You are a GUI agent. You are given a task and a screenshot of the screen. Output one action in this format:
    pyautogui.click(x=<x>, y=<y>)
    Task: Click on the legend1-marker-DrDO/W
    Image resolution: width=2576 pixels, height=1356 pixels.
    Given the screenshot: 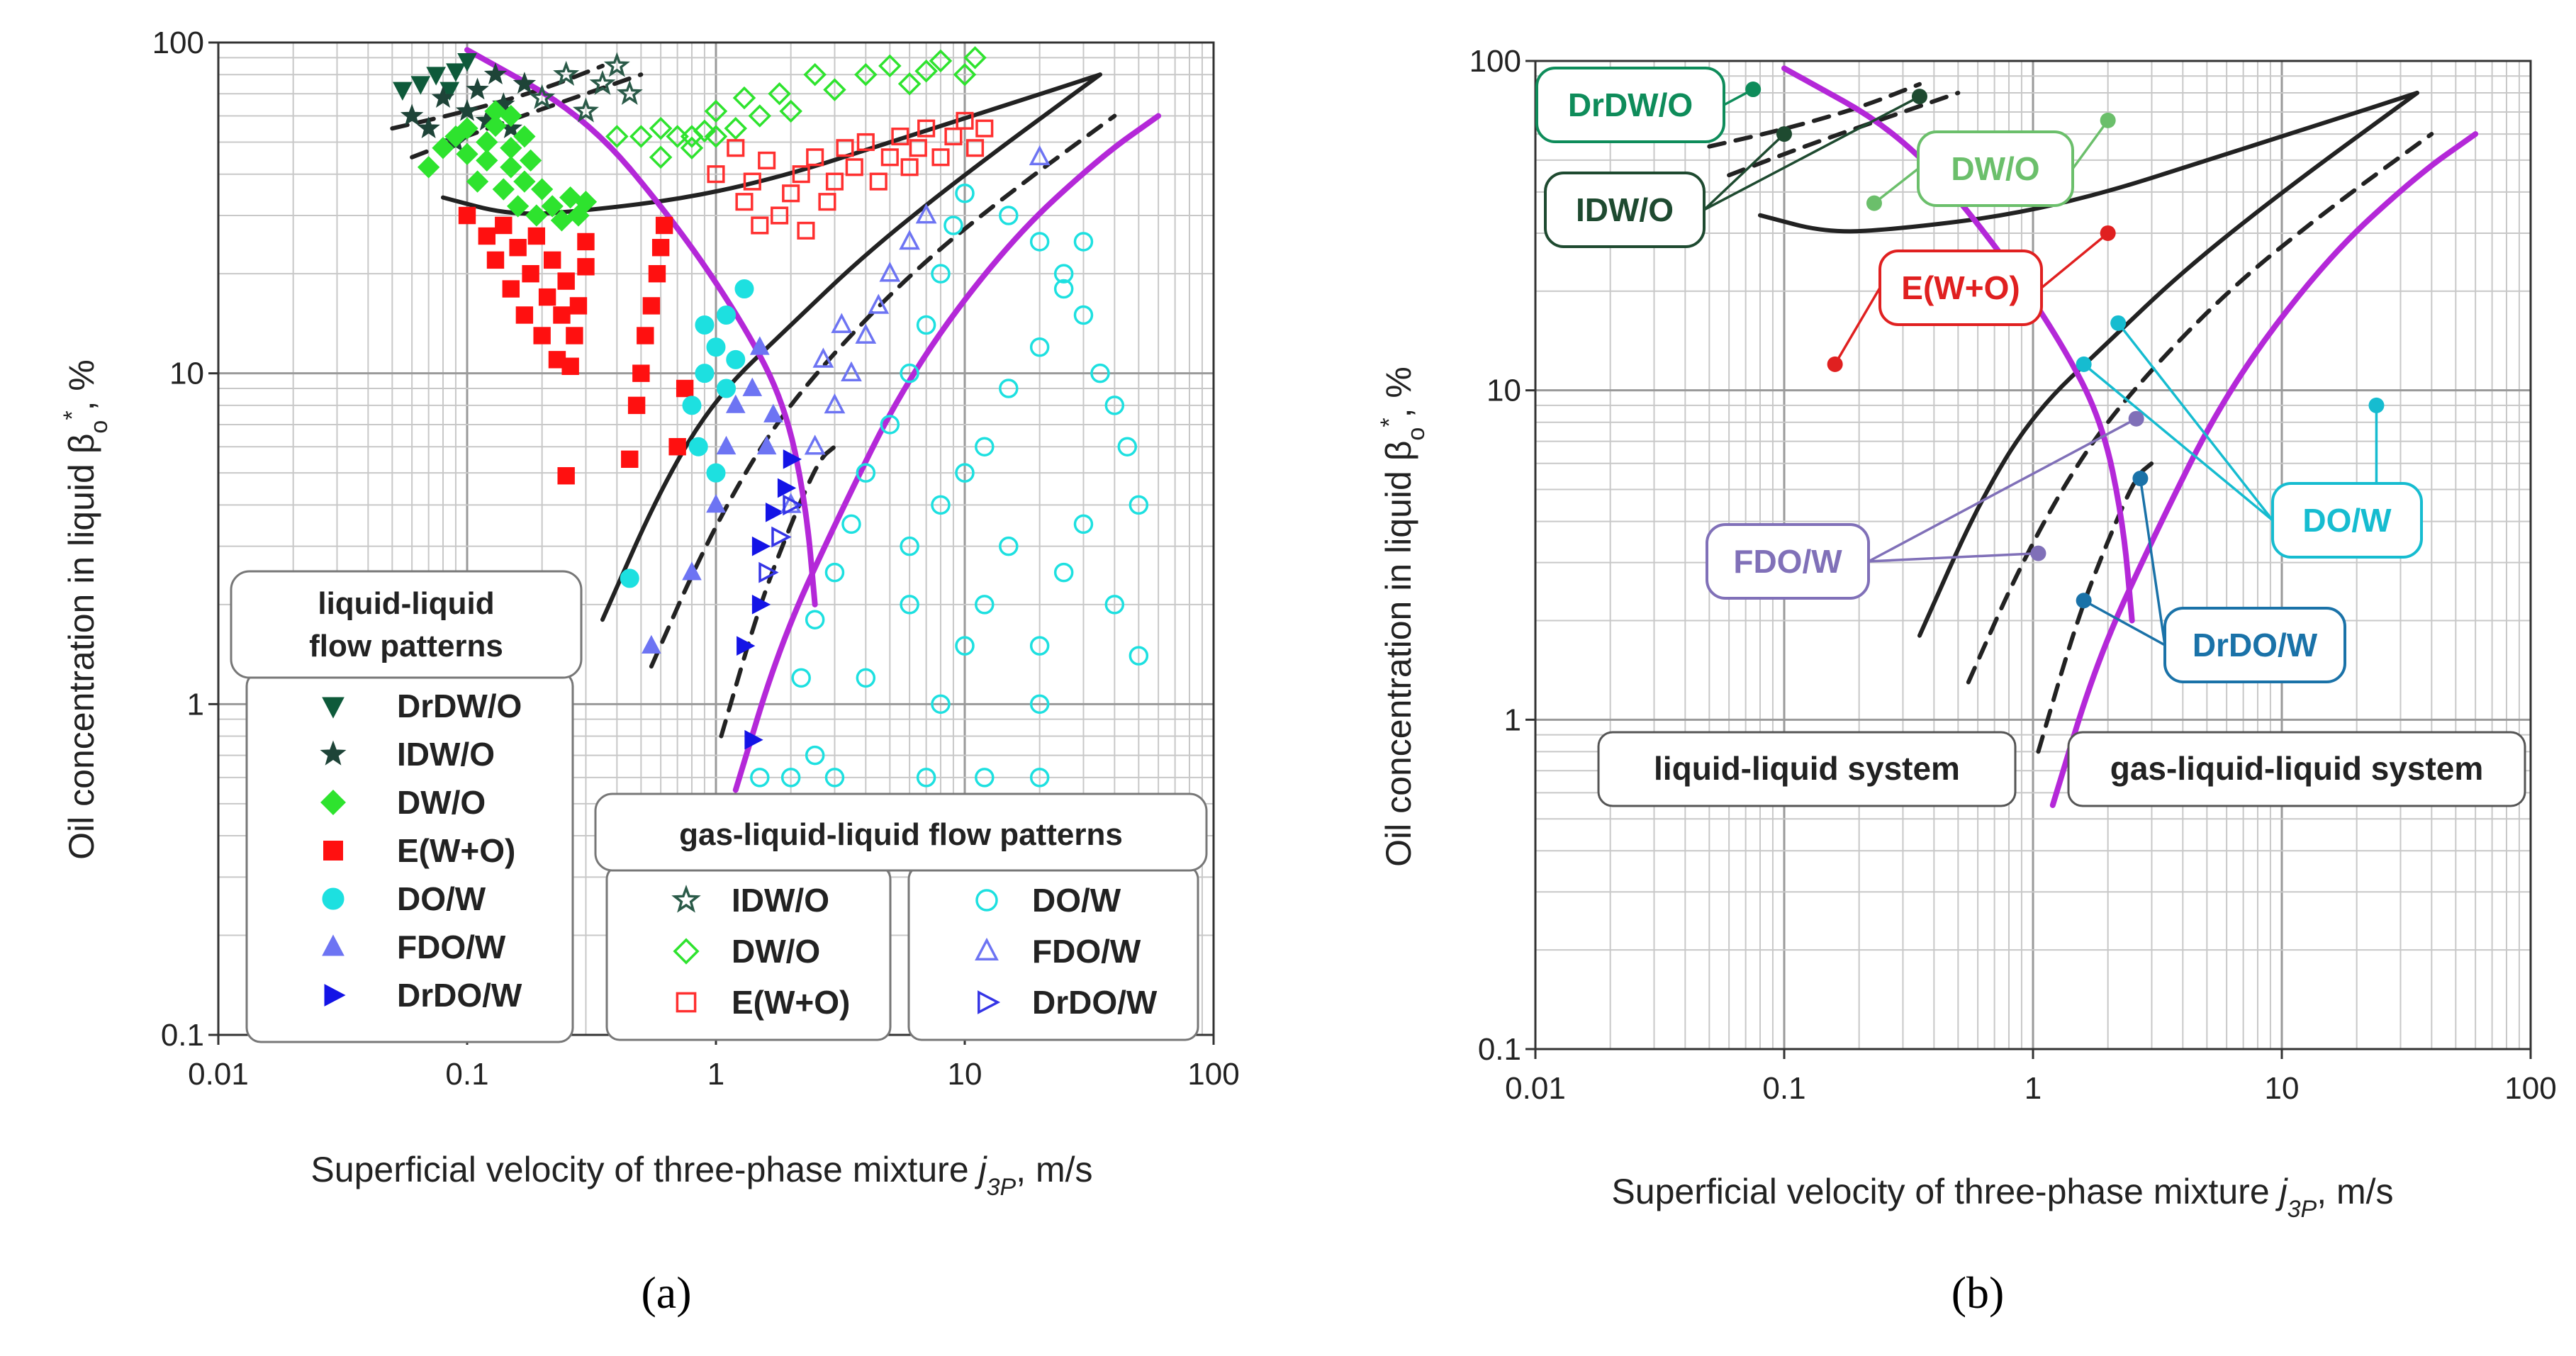 What is the action you would take?
    pyautogui.click(x=335, y=995)
    